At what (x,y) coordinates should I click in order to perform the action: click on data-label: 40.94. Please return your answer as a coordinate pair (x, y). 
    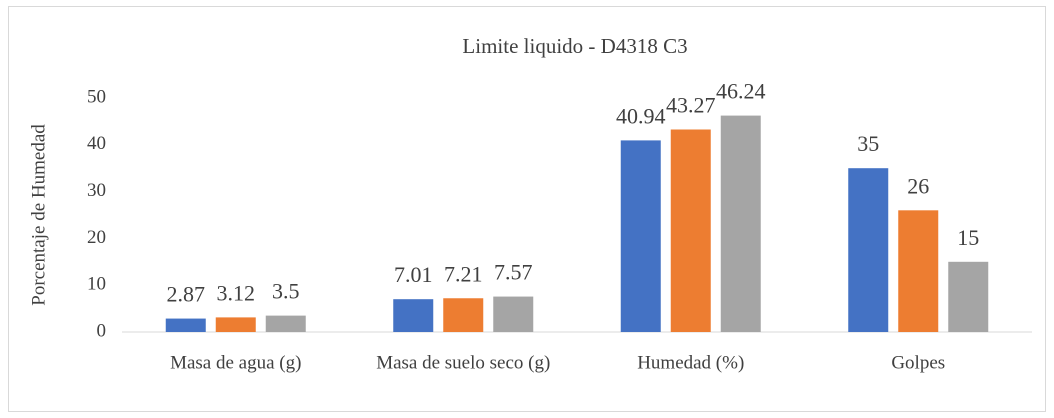
    Looking at the image, I should click on (641, 115).